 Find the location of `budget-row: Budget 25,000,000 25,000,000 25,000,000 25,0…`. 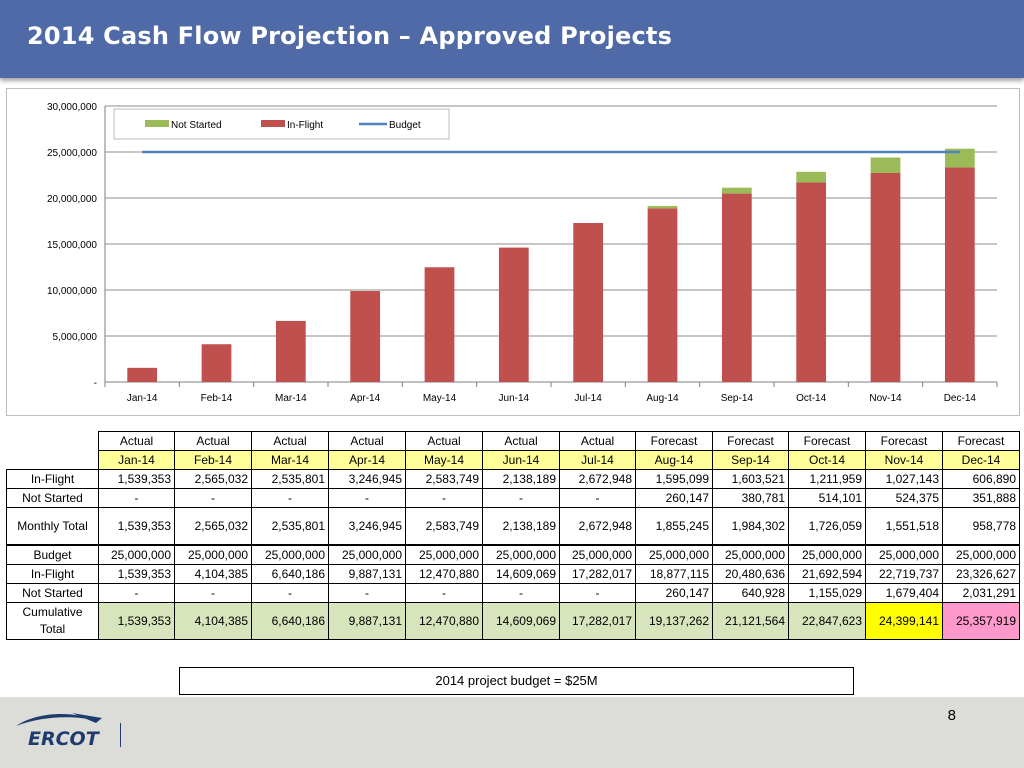

budget-row: Budget 25,000,000 25,000,000 25,000,000 25,0… is located at coordinates (513, 554).